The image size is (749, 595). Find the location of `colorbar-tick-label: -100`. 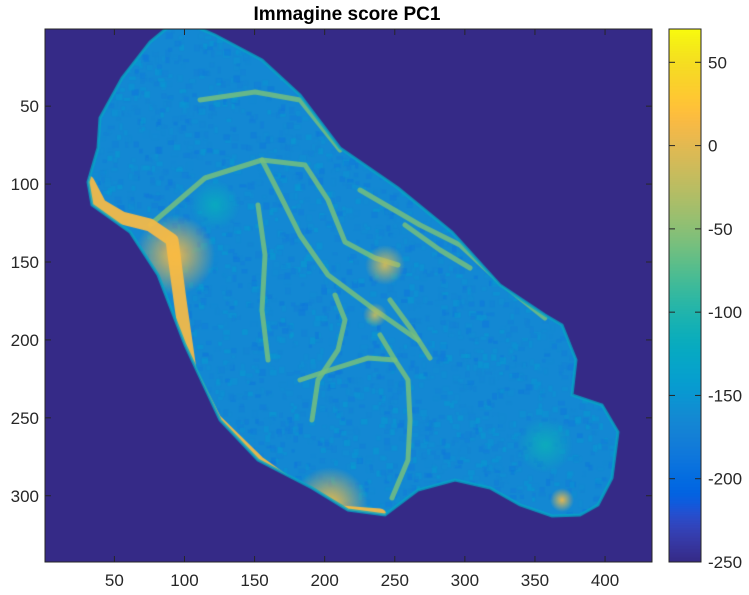

colorbar-tick-label: -100 is located at coordinates (725, 312).